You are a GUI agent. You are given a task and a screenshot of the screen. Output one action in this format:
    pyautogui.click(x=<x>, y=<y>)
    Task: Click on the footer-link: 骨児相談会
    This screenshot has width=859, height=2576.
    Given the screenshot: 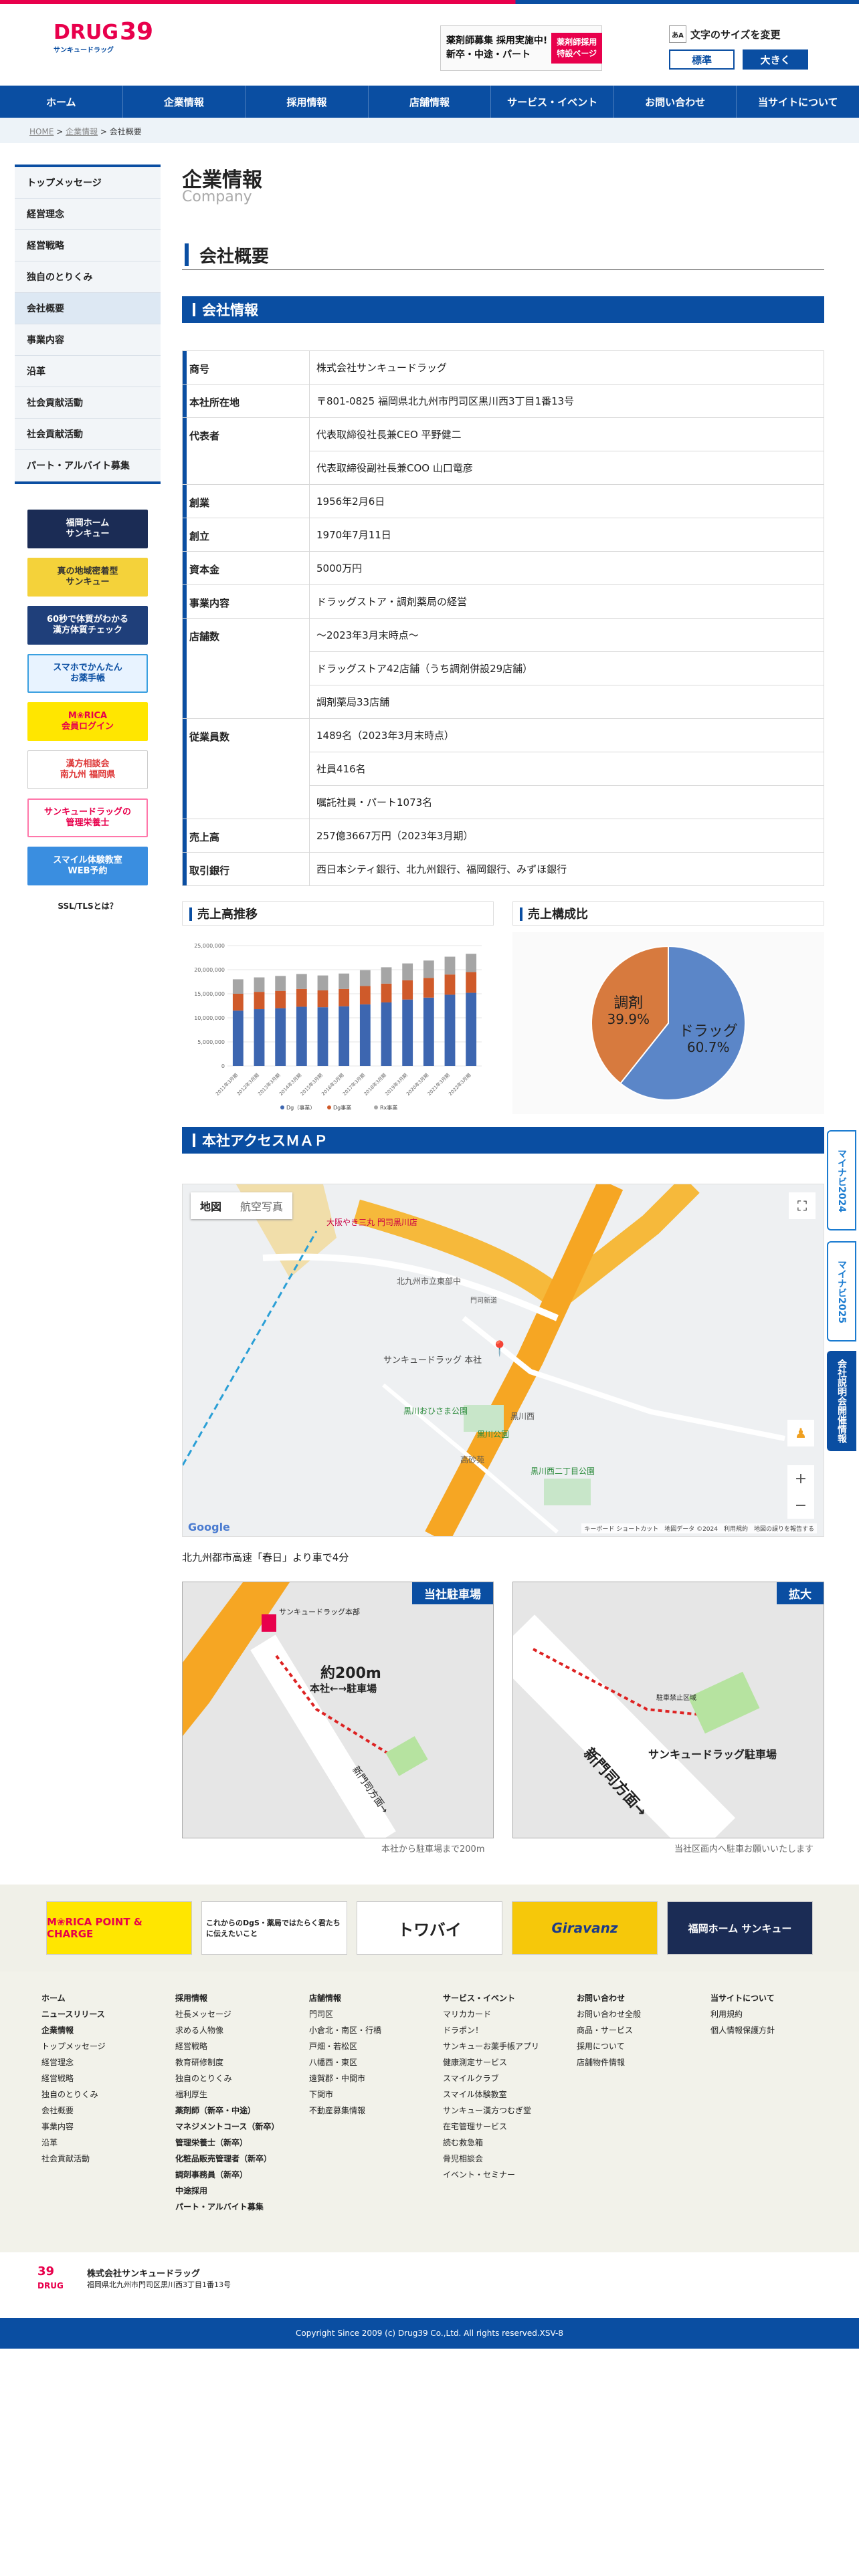 What is the action you would take?
    pyautogui.click(x=464, y=2158)
    